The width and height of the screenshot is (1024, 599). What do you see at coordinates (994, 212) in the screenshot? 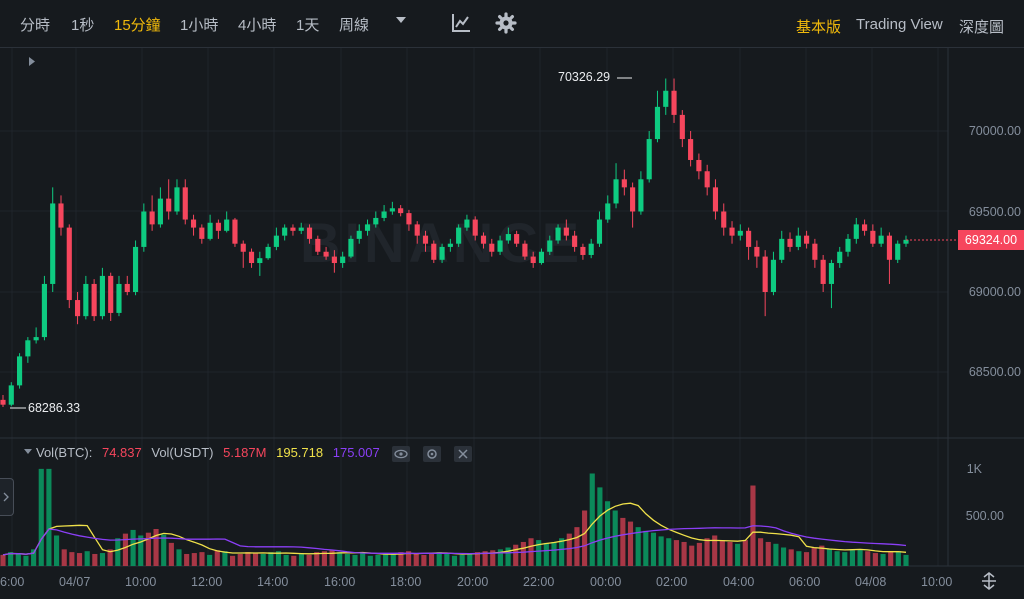
I see `price-axis-label: 69500.00` at bounding box center [994, 212].